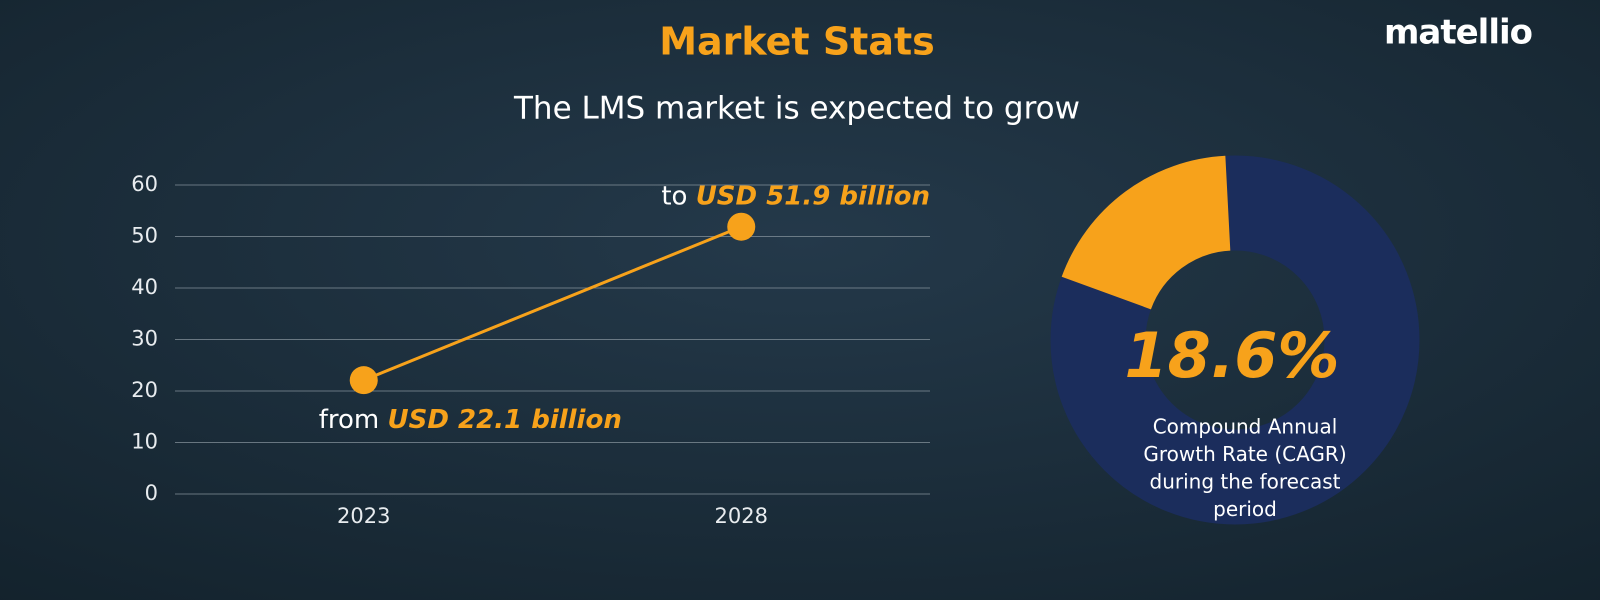 The image size is (1600, 600). I want to click on logo: matellio, so click(1458, 33).